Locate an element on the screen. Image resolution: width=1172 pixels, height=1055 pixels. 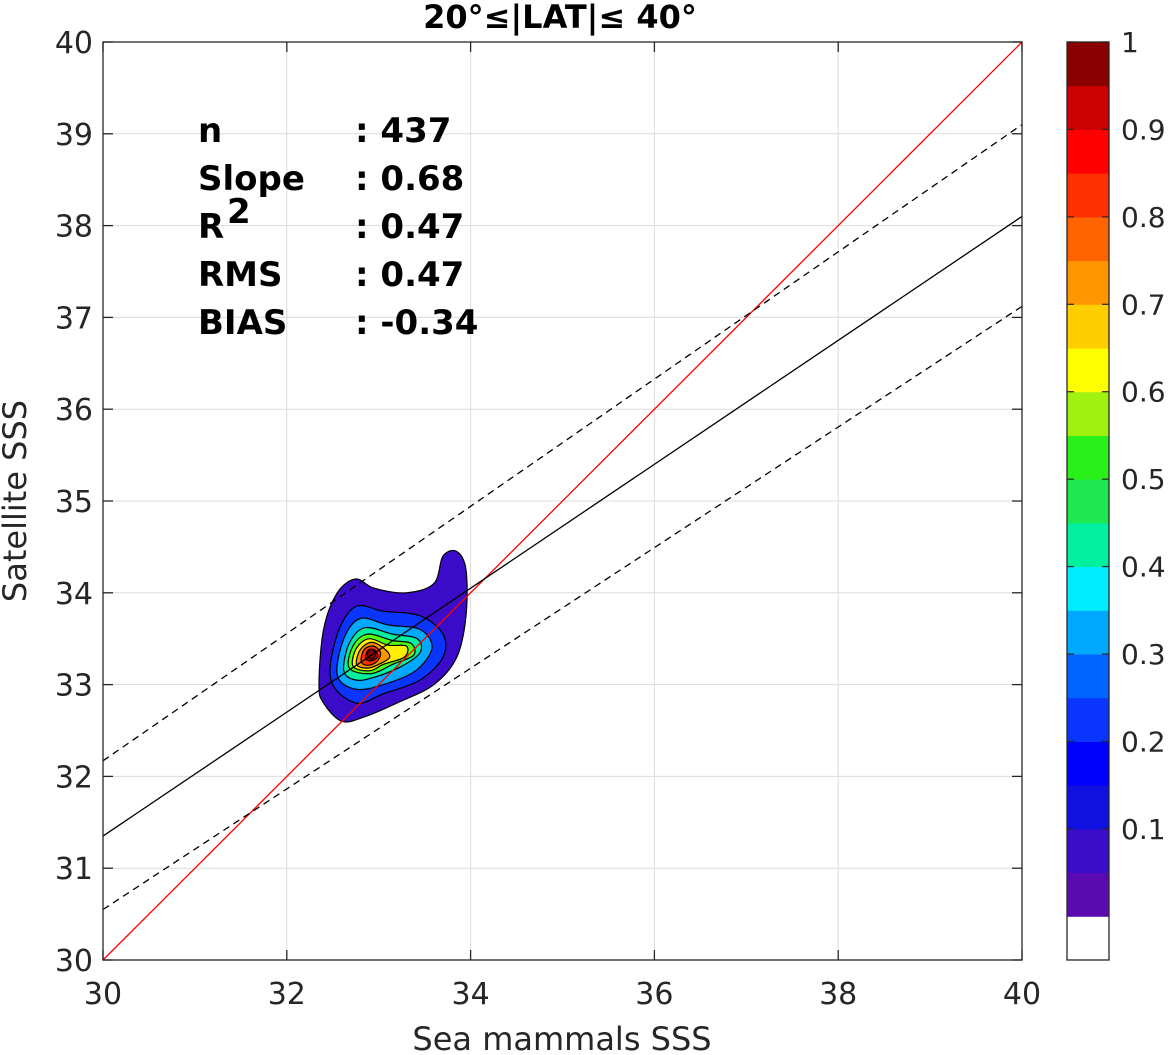
density-contours is located at coordinates (393, 636).